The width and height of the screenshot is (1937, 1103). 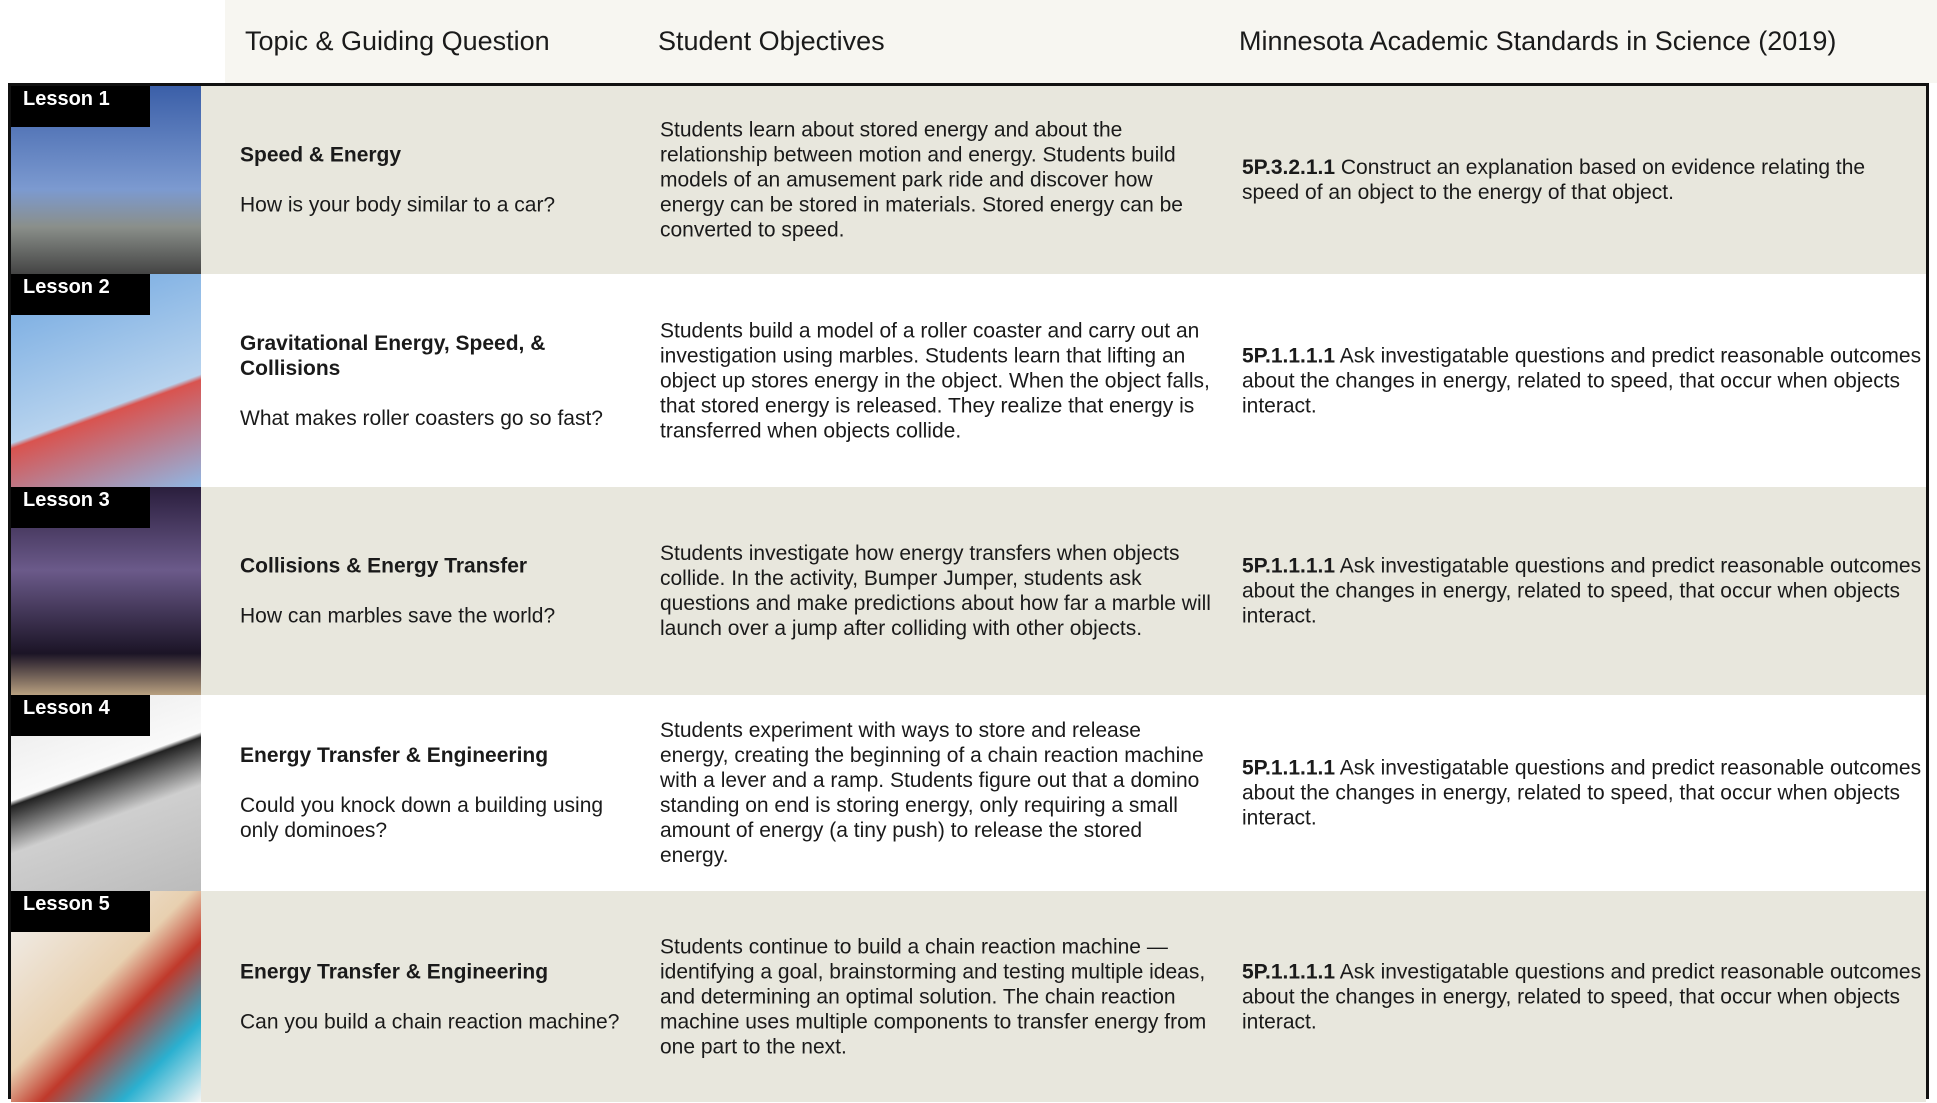 I want to click on lesson-label: Lesson 5, so click(x=80, y=911).